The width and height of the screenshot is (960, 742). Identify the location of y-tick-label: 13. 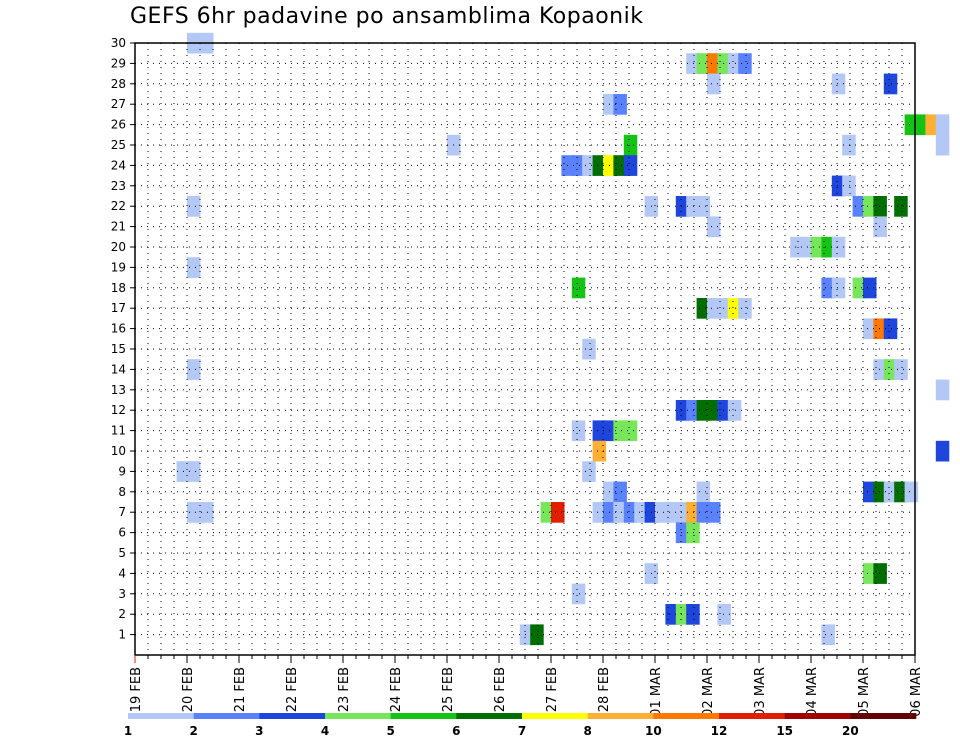
(118, 390).